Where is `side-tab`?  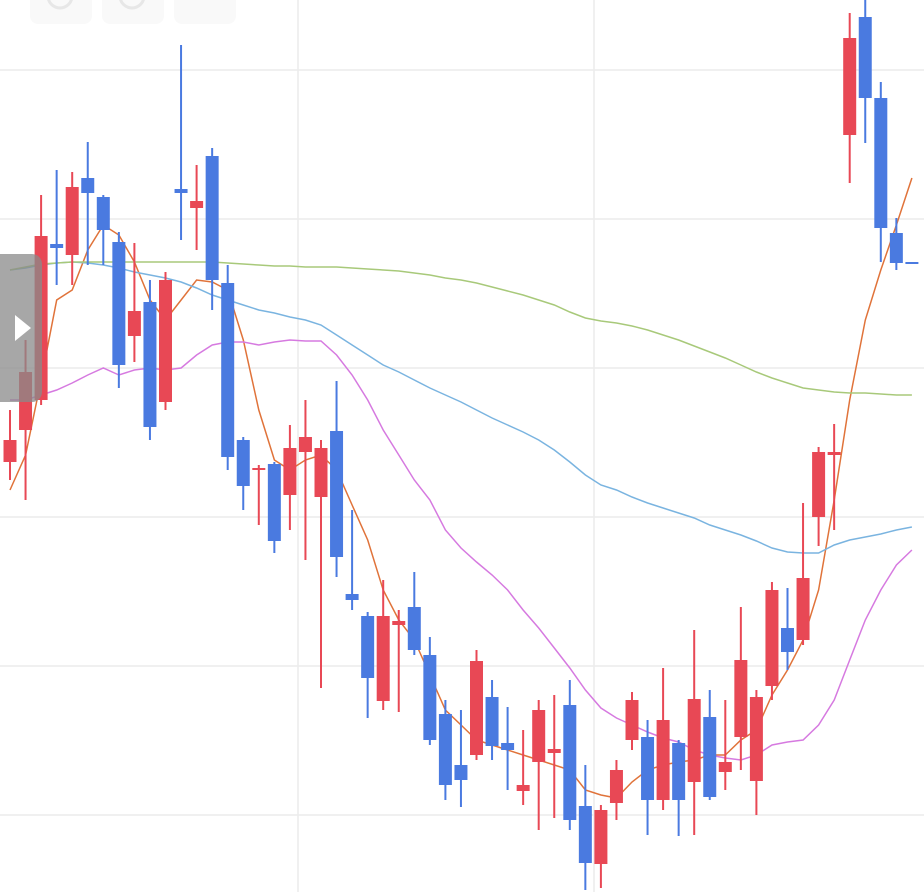 side-tab is located at coordinates (21, 328).